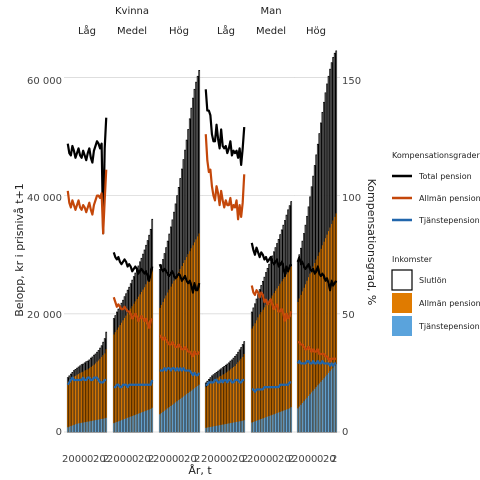 This screenshot has width=480, height=480. Describe the element at coordinates (345, 432) in the screenshot. I see `y-right-tick-0: 0` at that location.